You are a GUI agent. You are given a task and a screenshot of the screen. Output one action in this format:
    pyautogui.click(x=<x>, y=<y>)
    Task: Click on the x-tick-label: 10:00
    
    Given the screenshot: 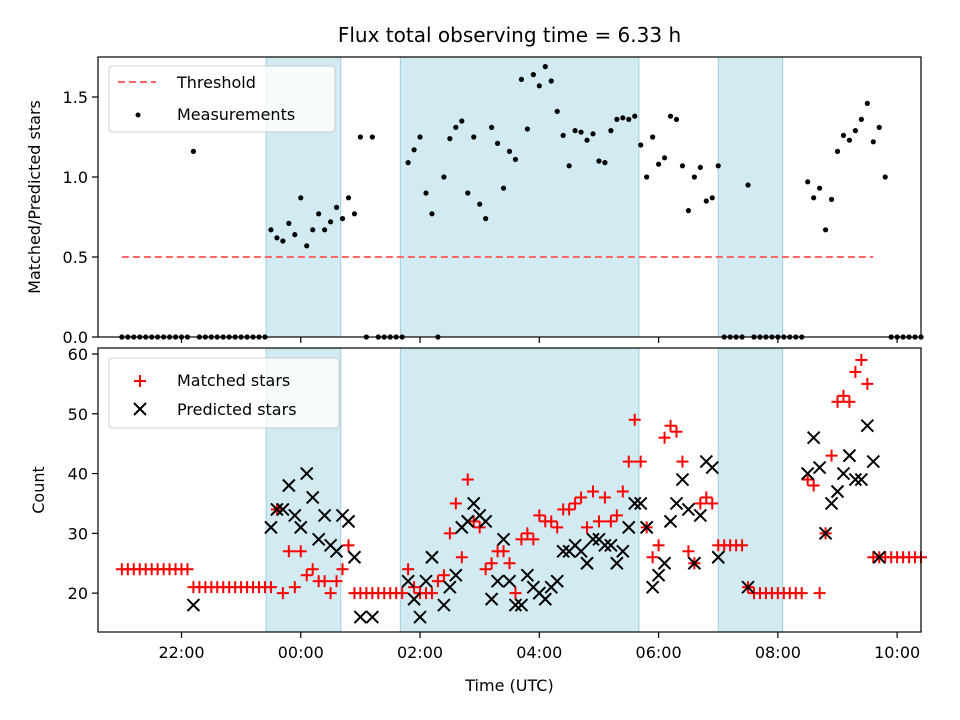 What is the action you would take?
    pyautogui.click(x=897, y=652)
    